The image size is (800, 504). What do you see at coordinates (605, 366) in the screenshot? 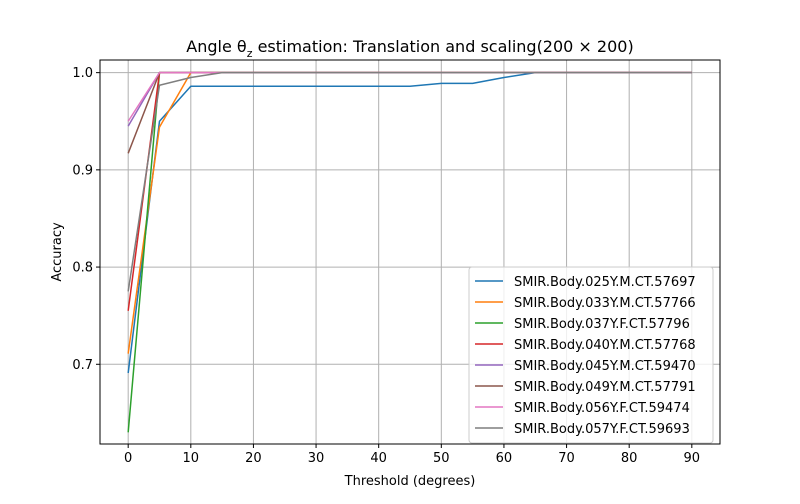
I see `legend-label: SMIR.Body.045Y.M.CT.59470` at bounding box center [605, 366].